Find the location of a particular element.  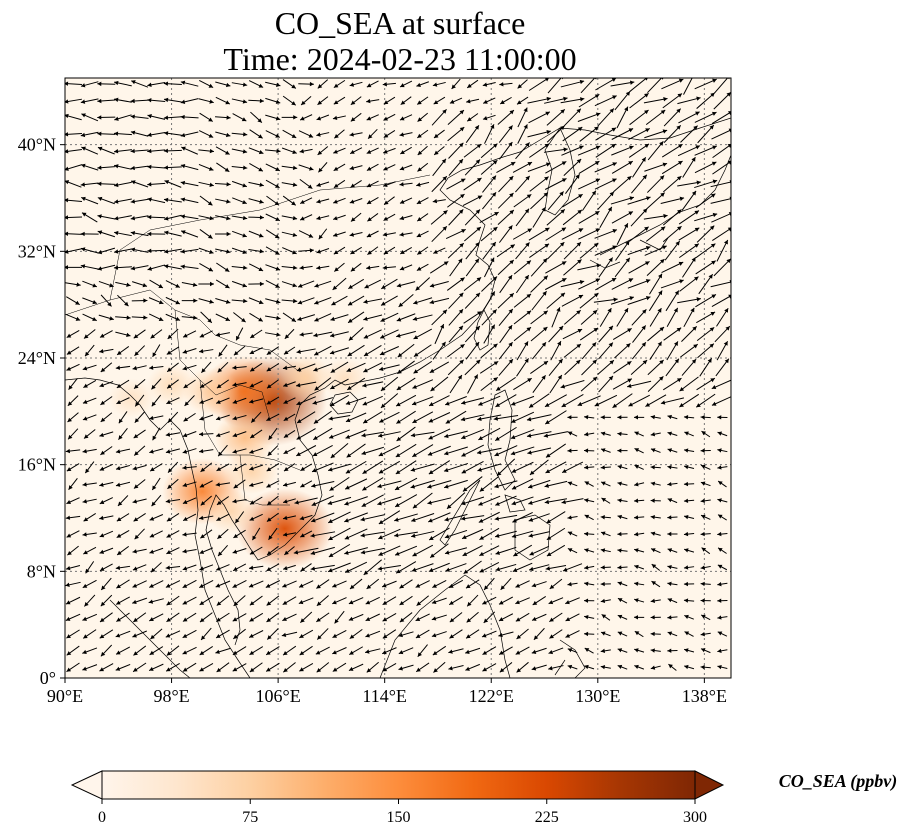

colorbar-tick-label: 225 is located at coordinates (547, 817).